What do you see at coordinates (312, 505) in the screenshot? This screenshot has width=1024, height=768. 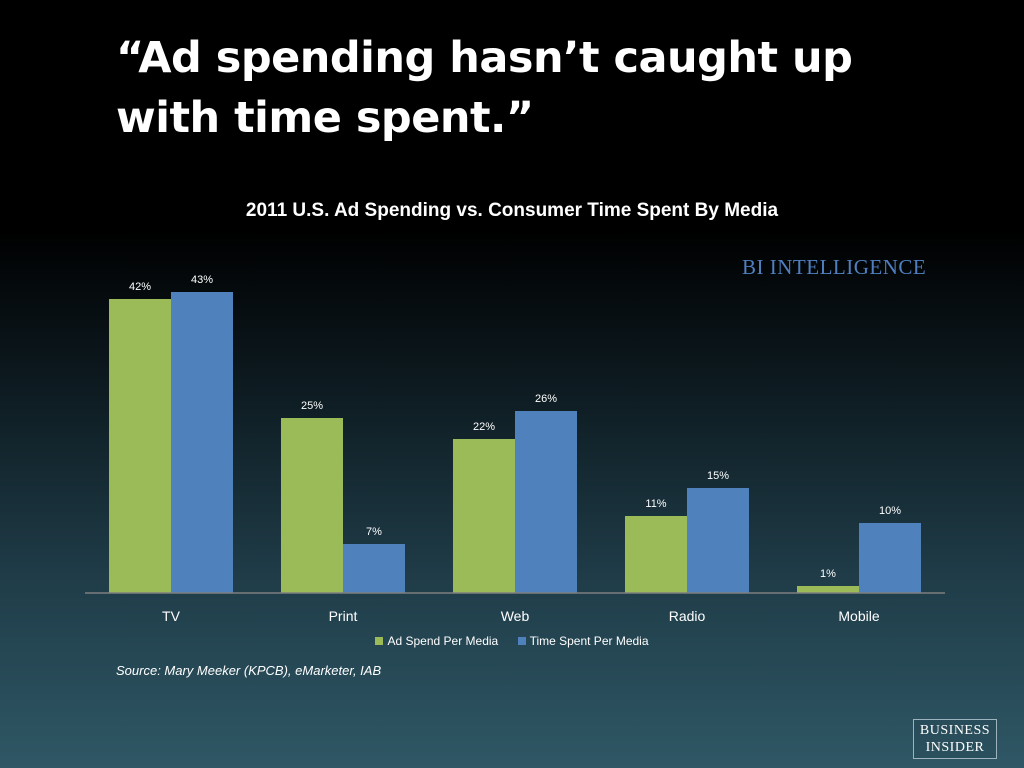 I see `bar-ad-spend-per-media-print` at bounding box center [312, 505].